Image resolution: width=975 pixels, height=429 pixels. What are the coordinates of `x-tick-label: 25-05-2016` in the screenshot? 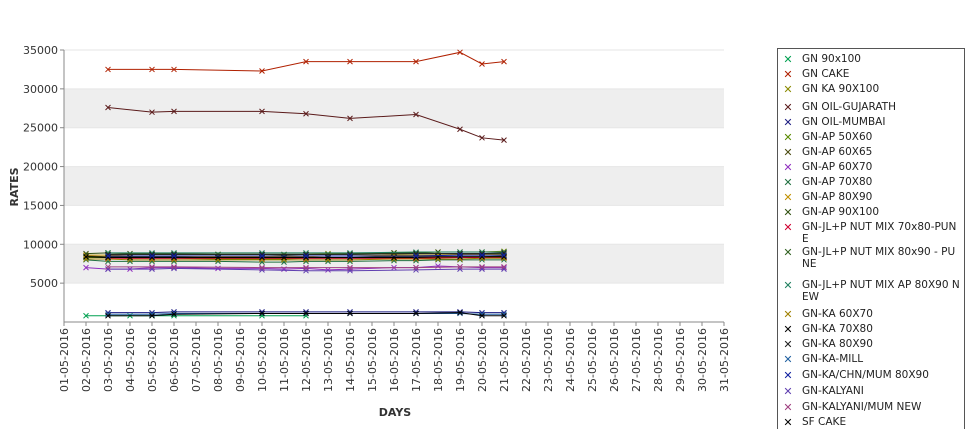 It's located at (592, 360).